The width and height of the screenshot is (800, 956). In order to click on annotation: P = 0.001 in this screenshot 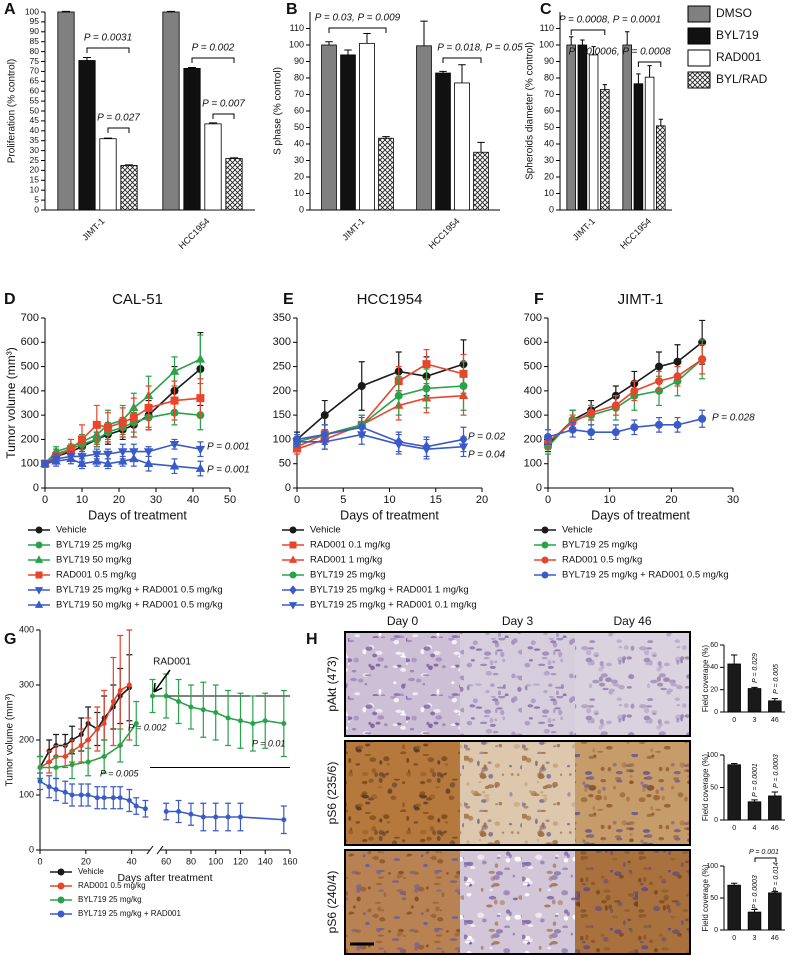, I will do `click(228, 470)`.